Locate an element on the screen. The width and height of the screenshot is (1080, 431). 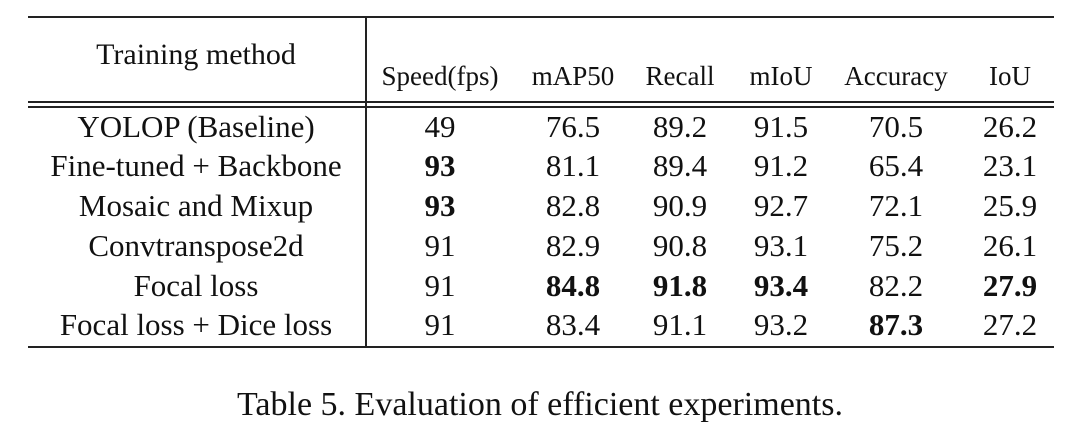
cell-miou: 93.1 is located at coordinates (781, 245).